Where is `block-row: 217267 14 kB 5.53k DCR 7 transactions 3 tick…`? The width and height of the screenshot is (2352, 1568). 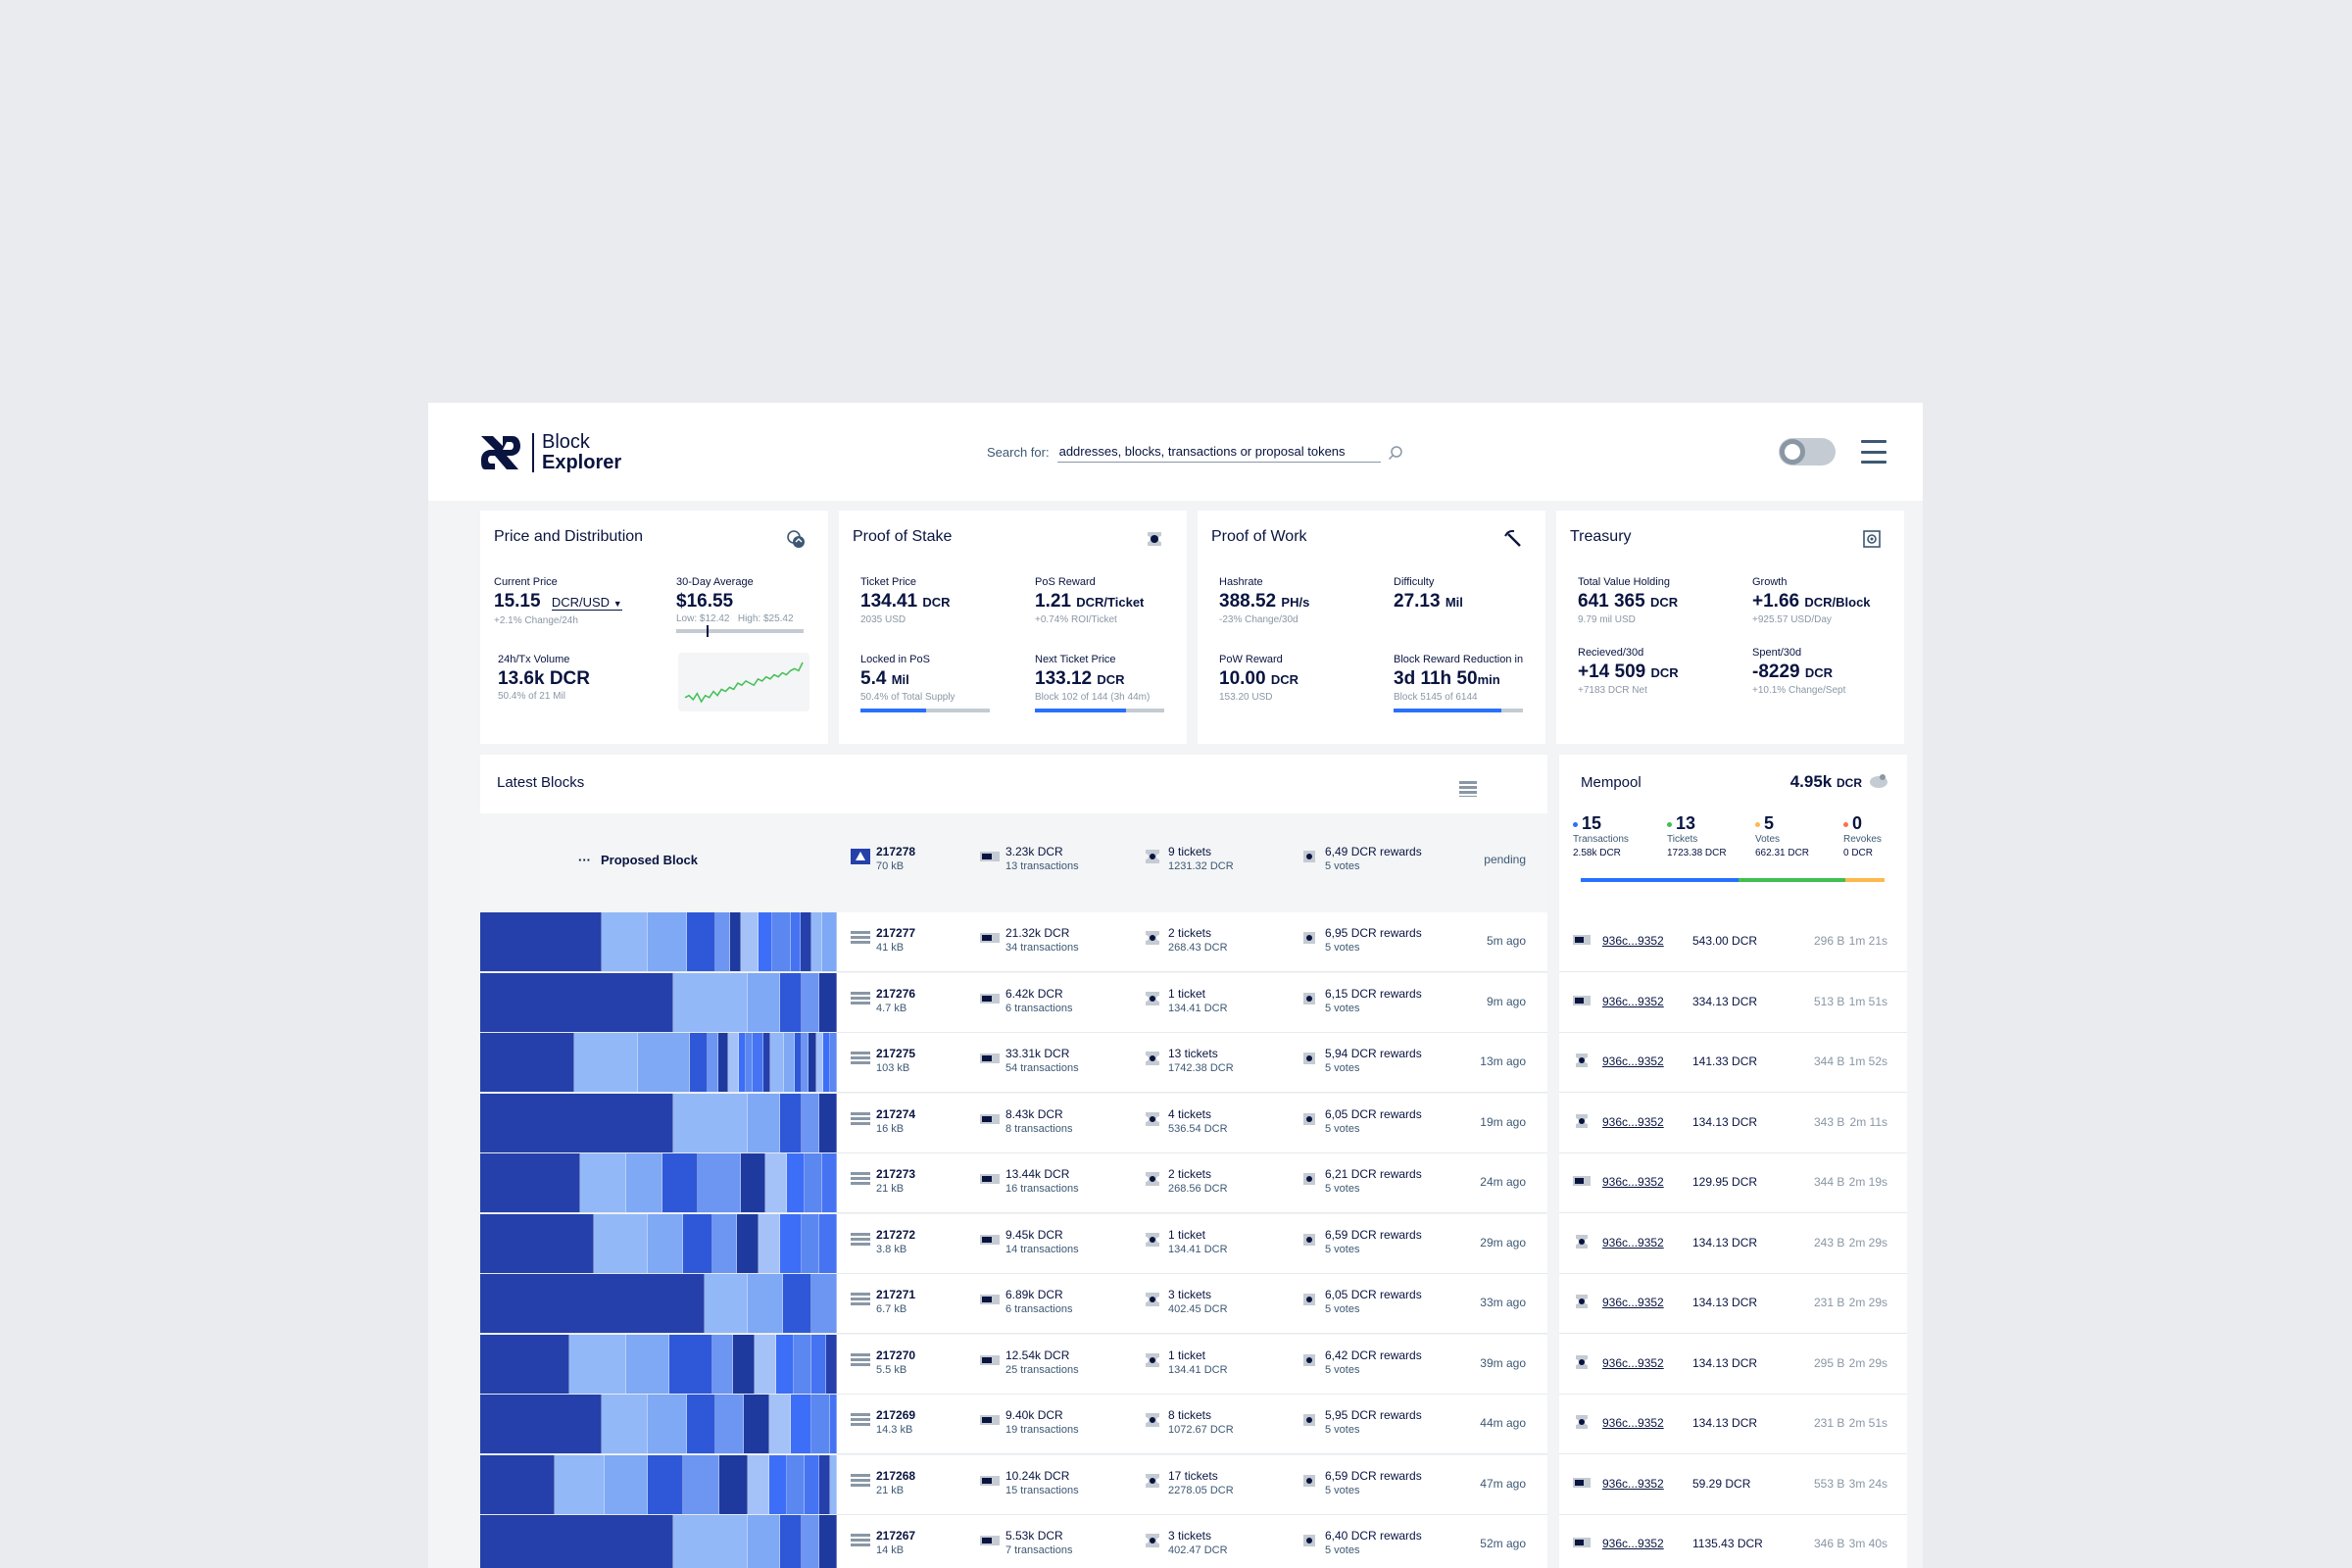
block-row: 217267 14 kB 5.53k DCR 7 transactions 3 tick… is located at coordinates (1013, 1541).